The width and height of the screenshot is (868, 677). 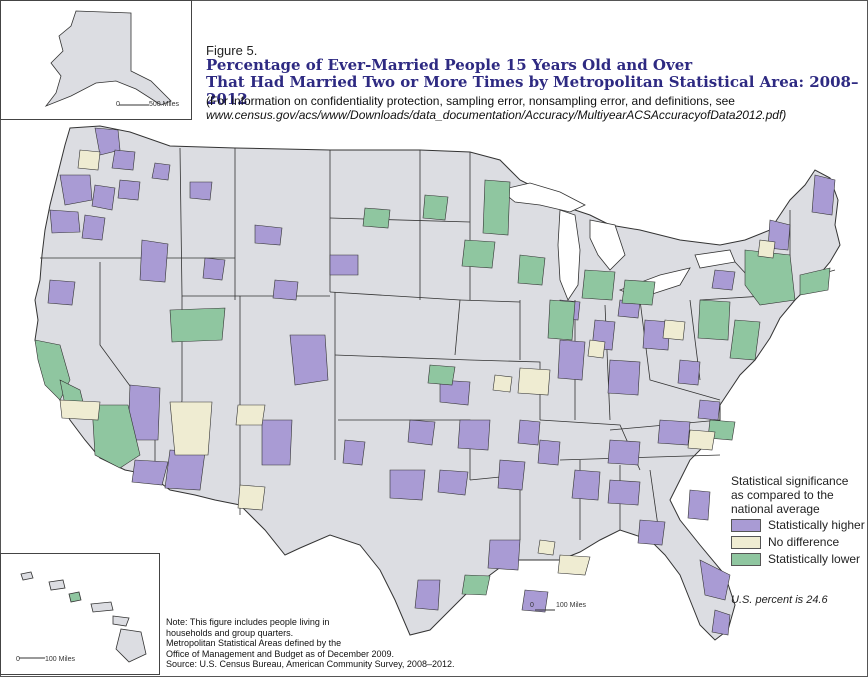 I want to click on alaska-landmass, so click(x=108, y=58).